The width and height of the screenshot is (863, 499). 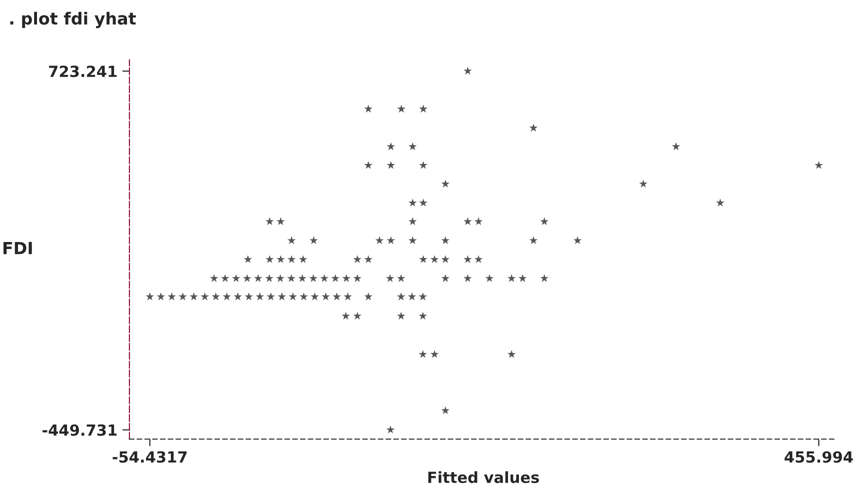 What do you see at coordinates (149, 457) in the screenshot?
I see `x-tick-label: -54.4317` at bounding box center [149, 457].